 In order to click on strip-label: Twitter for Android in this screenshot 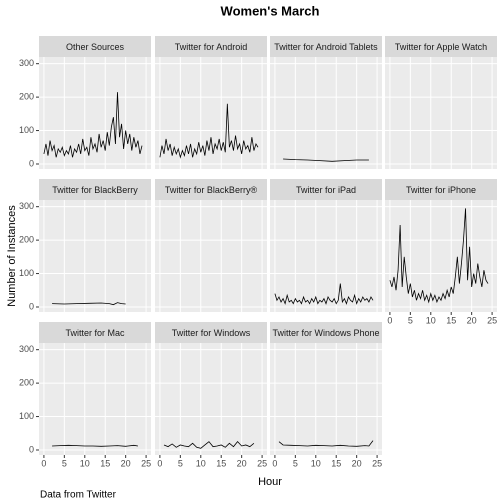, I will do `click(211, 47)`.